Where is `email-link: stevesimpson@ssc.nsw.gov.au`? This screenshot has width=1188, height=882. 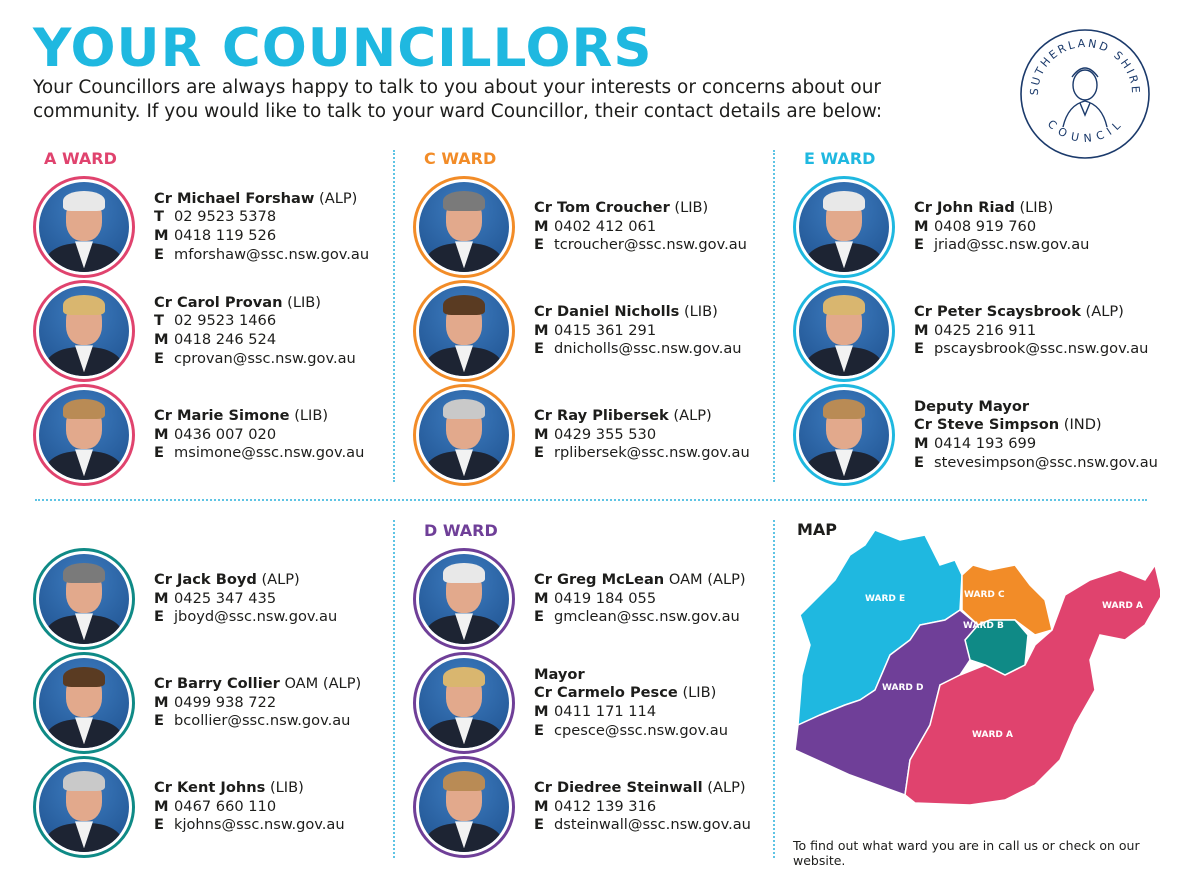 email-link: stevesimpson@ssc.nsw.gov.au is located at coordinates (1046, 462).